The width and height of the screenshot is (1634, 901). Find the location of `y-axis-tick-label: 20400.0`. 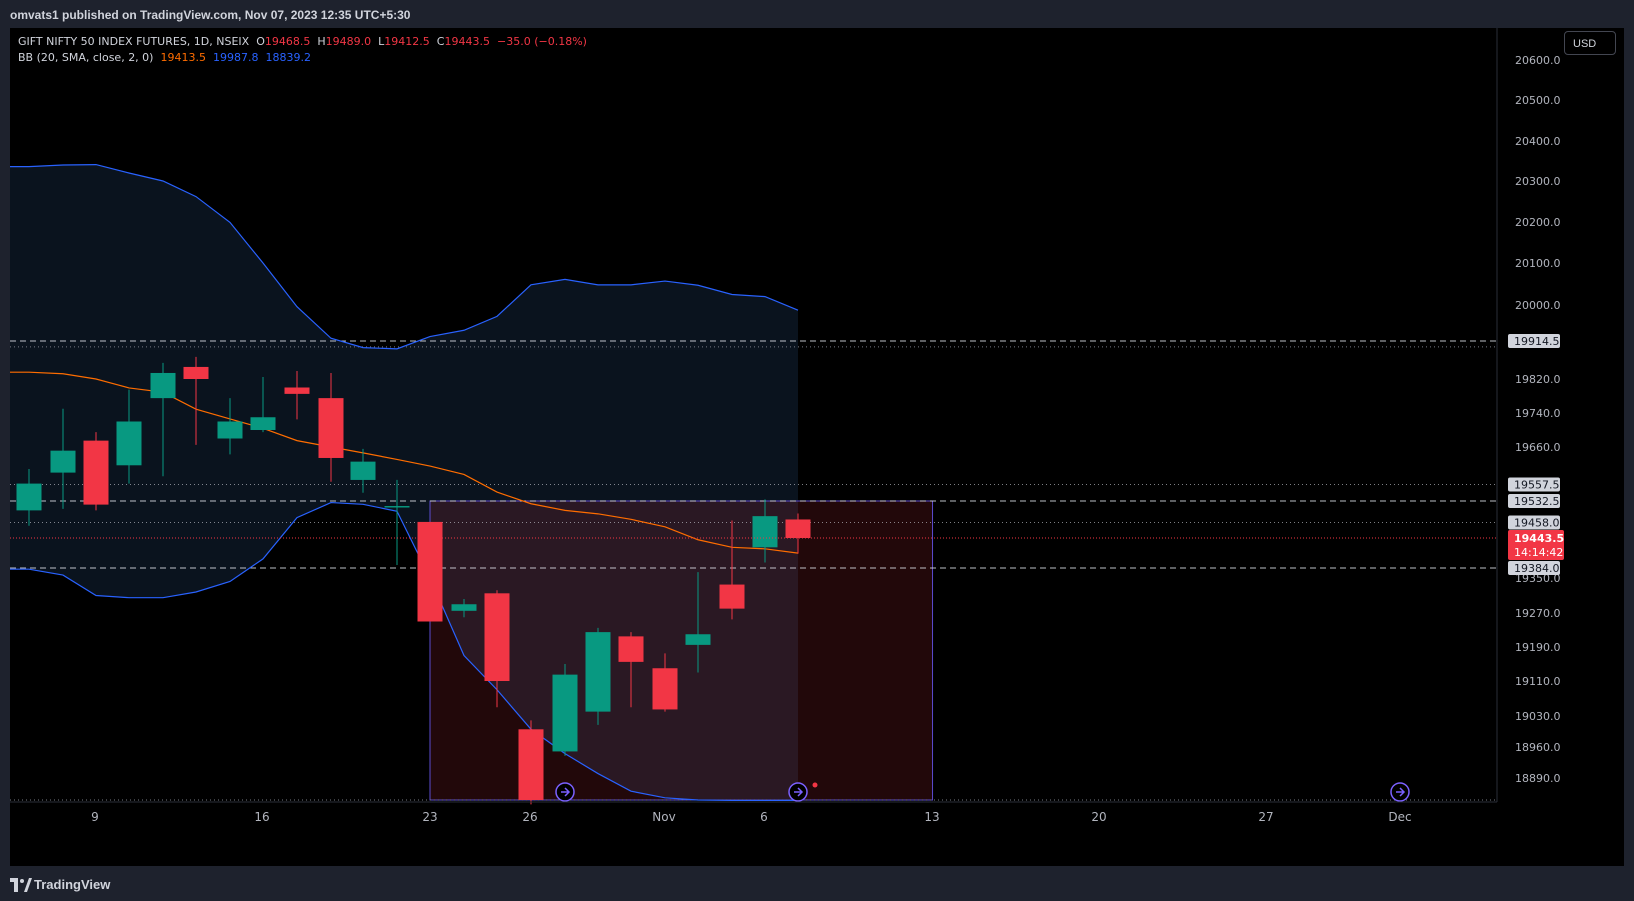

y-axis-tick-label: 20400.0 is located at coordinates (1538, 141).